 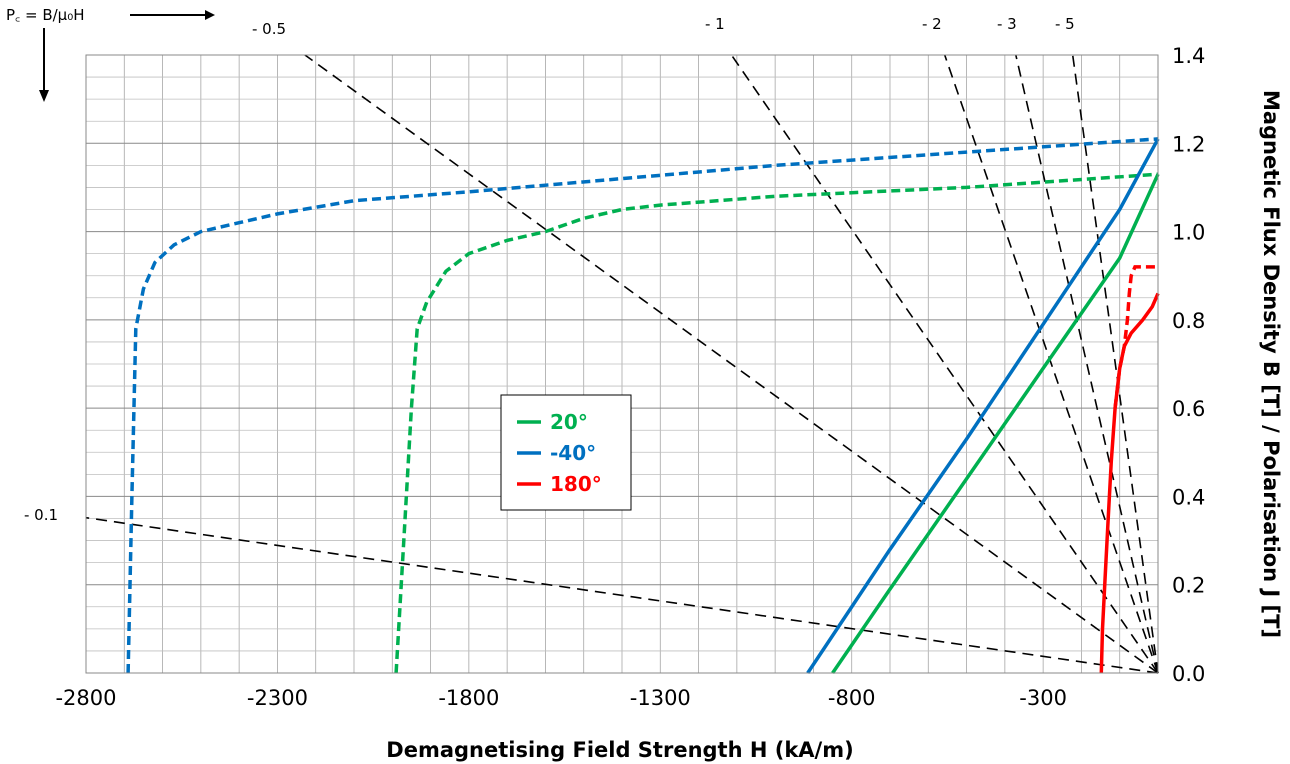 I want to click on curve-polarisation-180°, so click(x=1135, y=337).